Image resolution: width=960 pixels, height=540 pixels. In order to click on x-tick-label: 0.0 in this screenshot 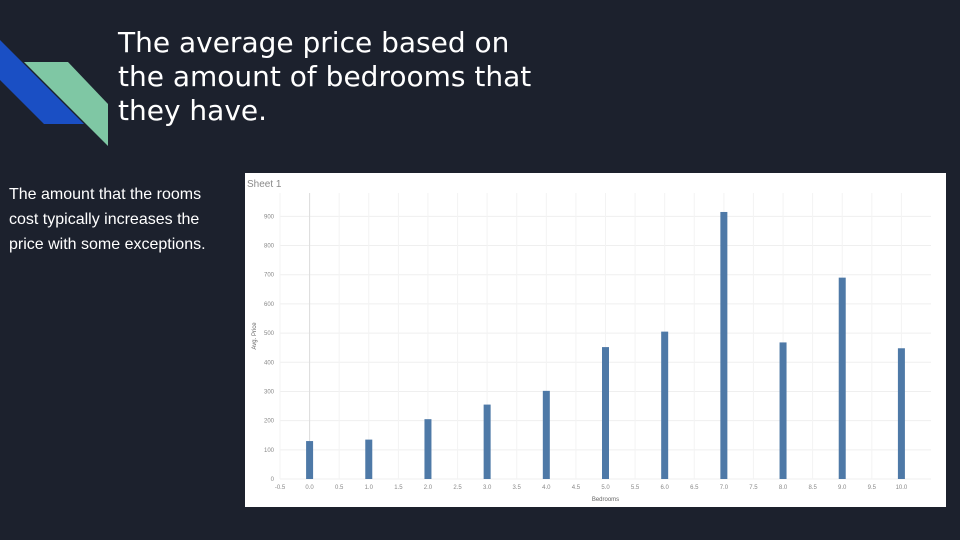, I will do `click(309, 488)`.